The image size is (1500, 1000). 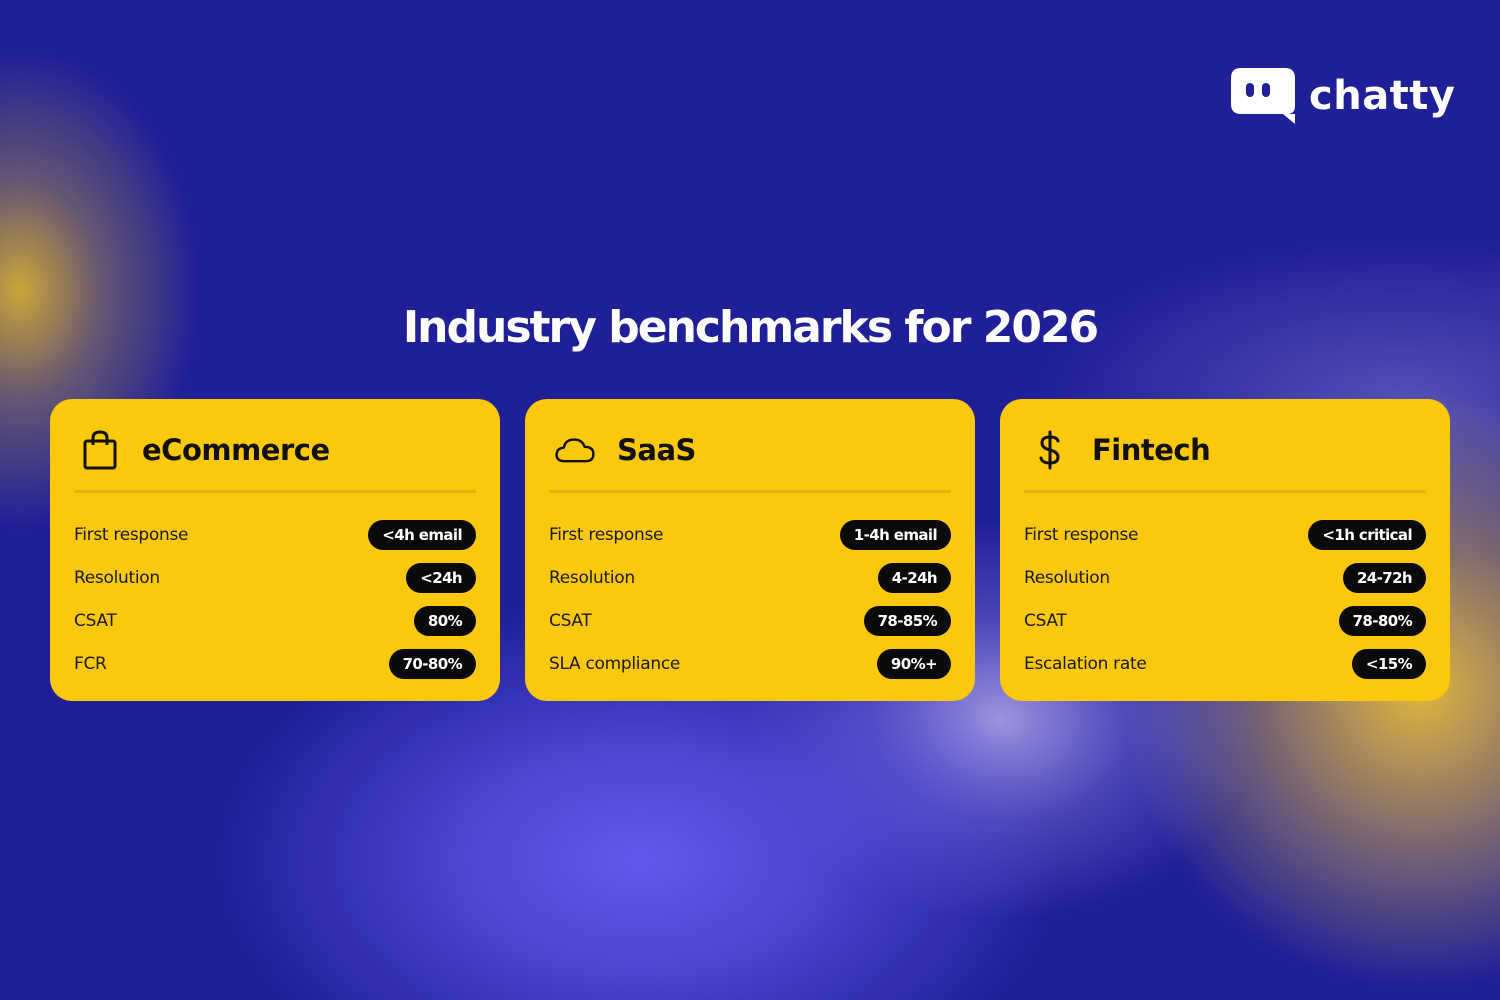 What do you see at coordinates (275, 620) in the screenshot?
I see `metric-row: CSAT 80%` at bounding box center [275, 620].